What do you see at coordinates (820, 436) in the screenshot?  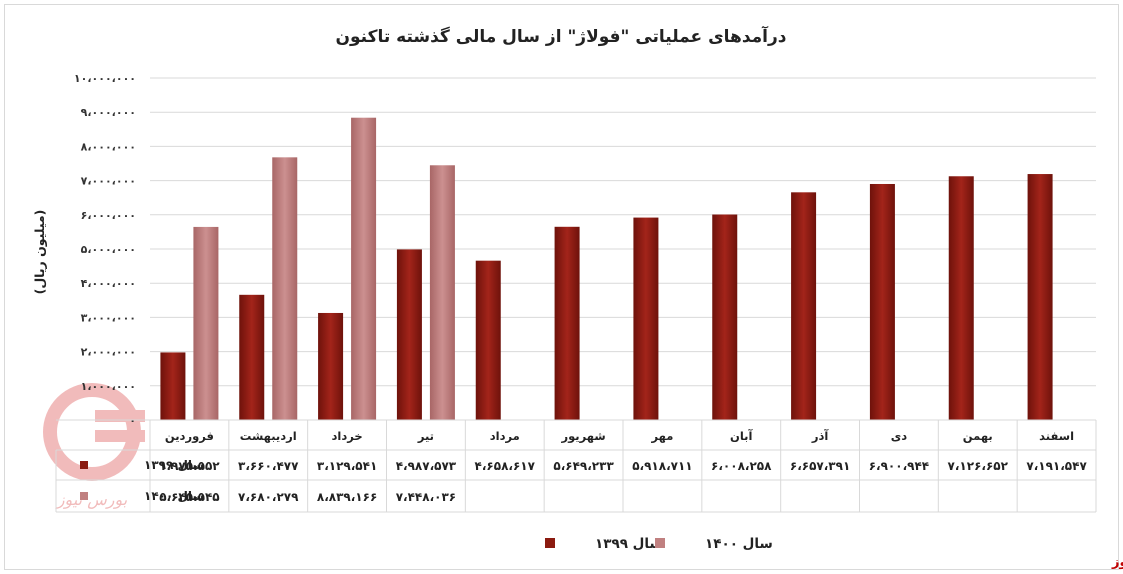 I see `x-tick-label: آذر` at bounding box center [820, 436].